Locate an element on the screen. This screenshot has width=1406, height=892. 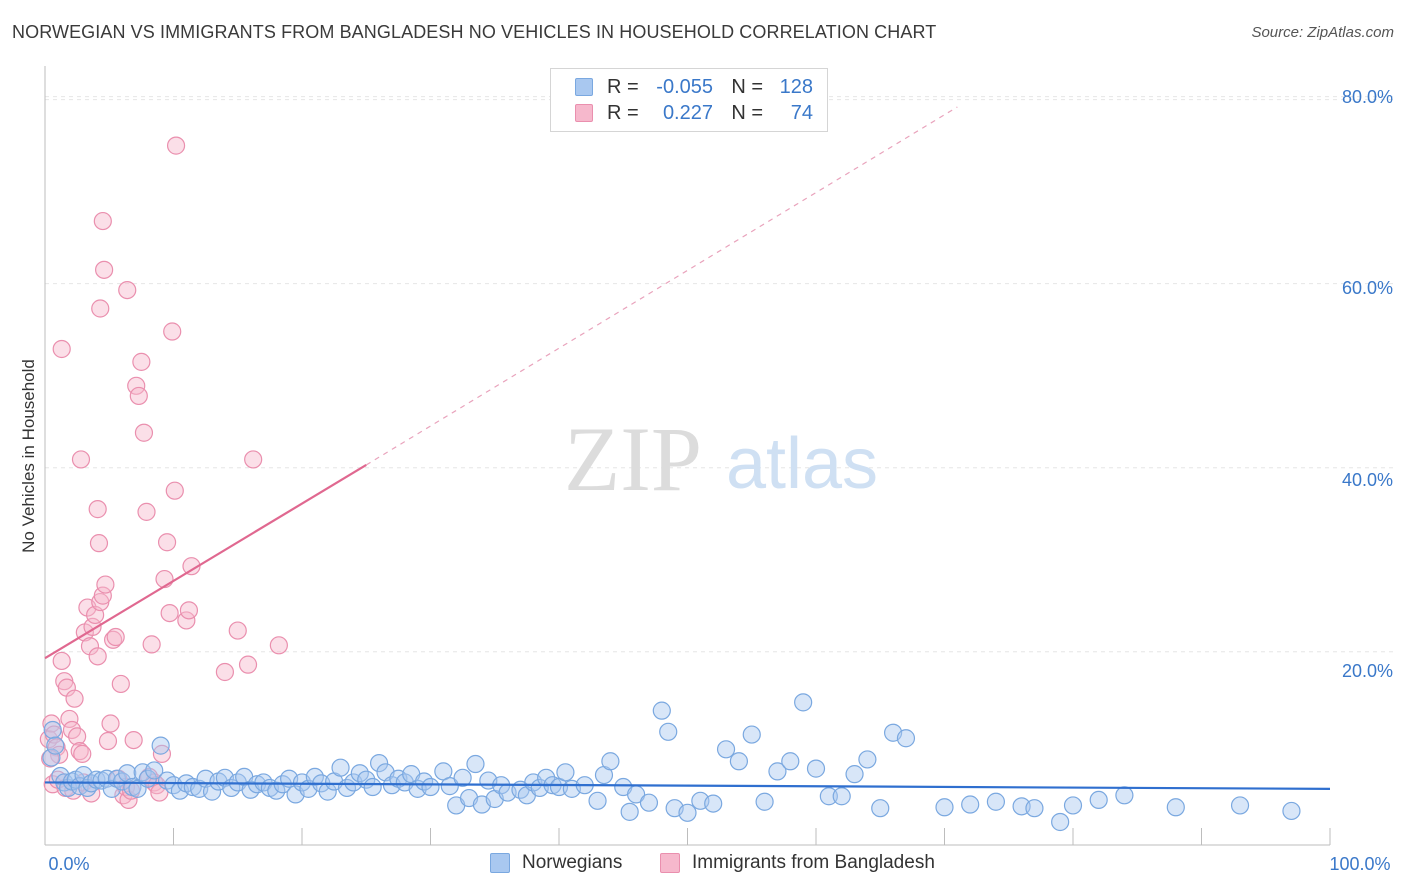
x-tick-label-100: 100.0% is located at coordinates (1359, 864).